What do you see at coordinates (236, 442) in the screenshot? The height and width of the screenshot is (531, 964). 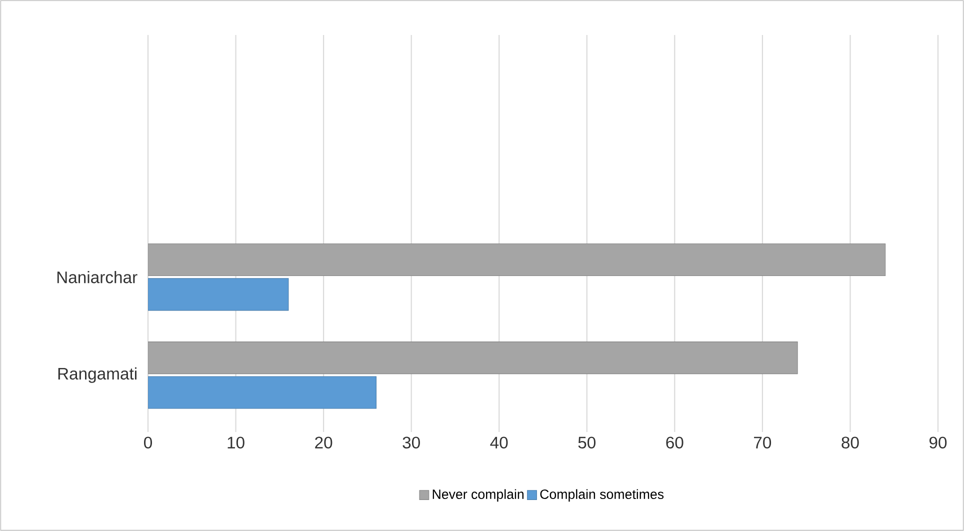 I see `x-tick-label: 10` at bounding box center [236, 442].